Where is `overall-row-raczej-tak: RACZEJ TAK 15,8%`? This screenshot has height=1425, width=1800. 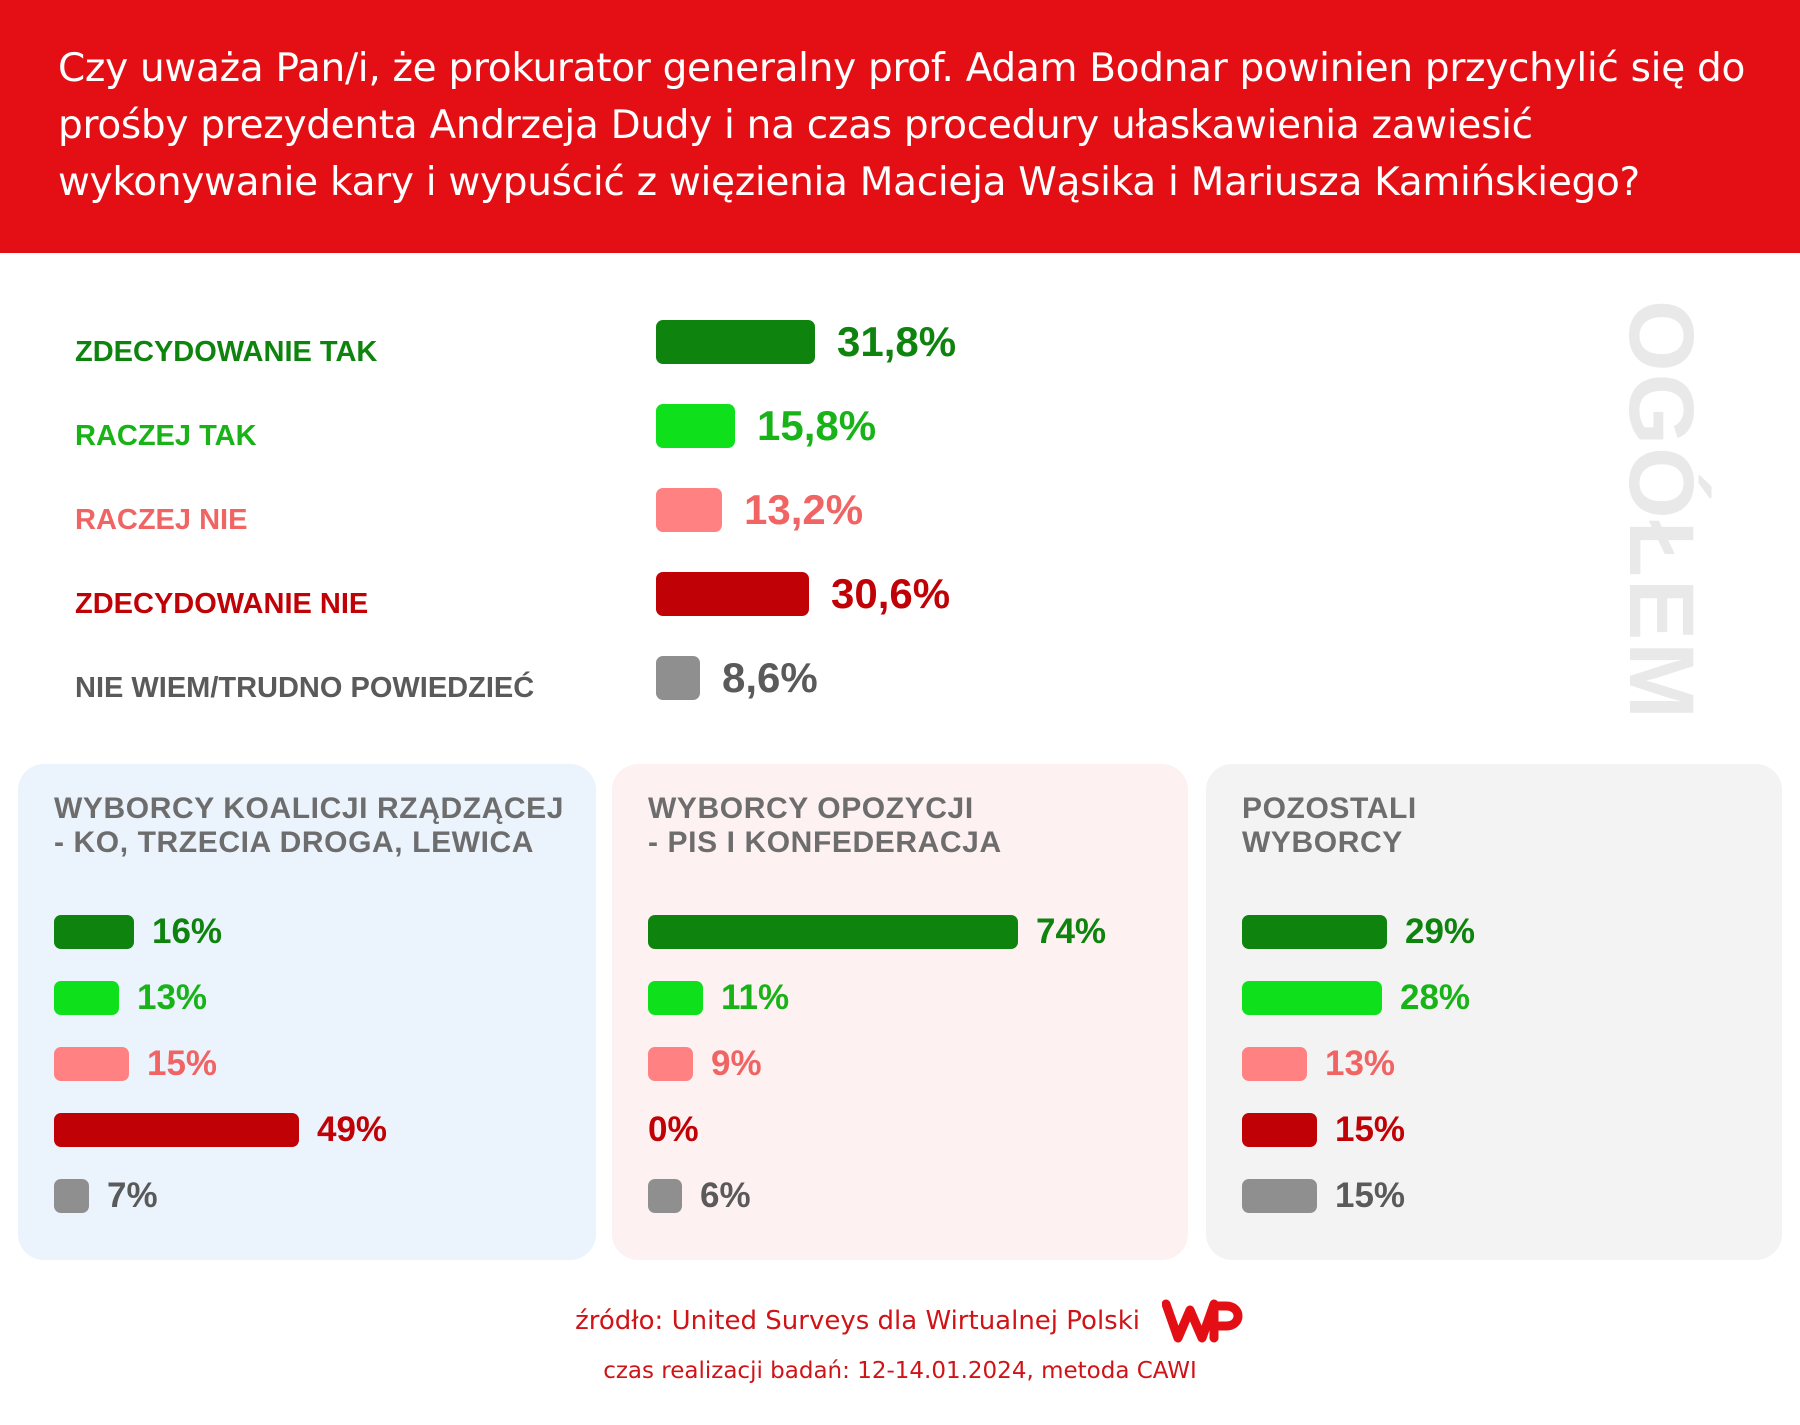
overall-row-raczej-tak: RACZEJ TAK 15,8% is located at coordinates (650, 434).